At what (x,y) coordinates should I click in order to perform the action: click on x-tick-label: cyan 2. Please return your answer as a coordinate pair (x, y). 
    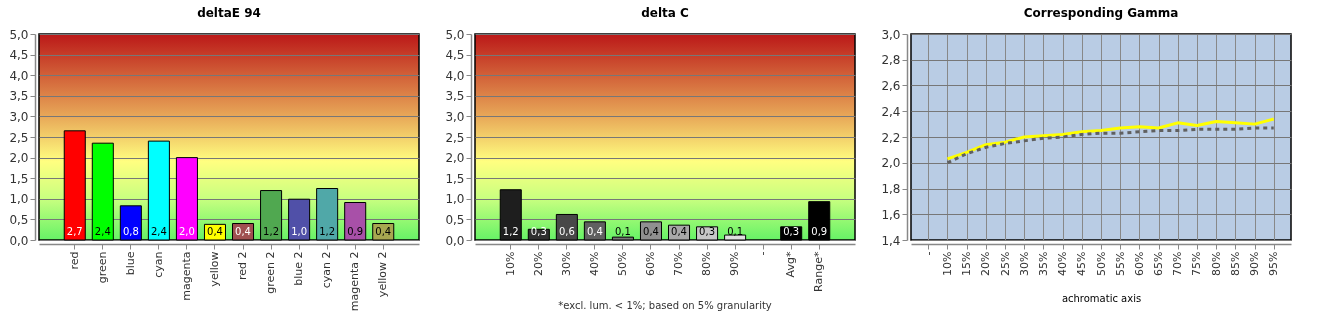
    Looking at the image, I should click on (327, 270).